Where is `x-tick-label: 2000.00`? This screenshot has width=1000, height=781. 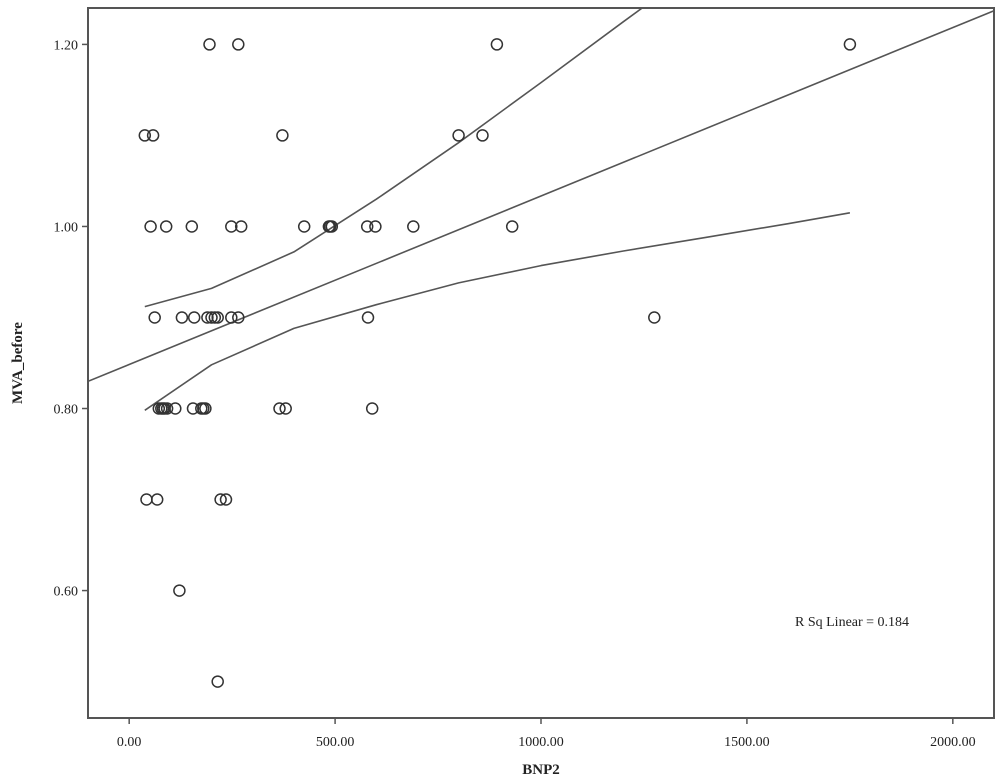 x-tick-label: 2000.00 is located at coordinates (953, 742).